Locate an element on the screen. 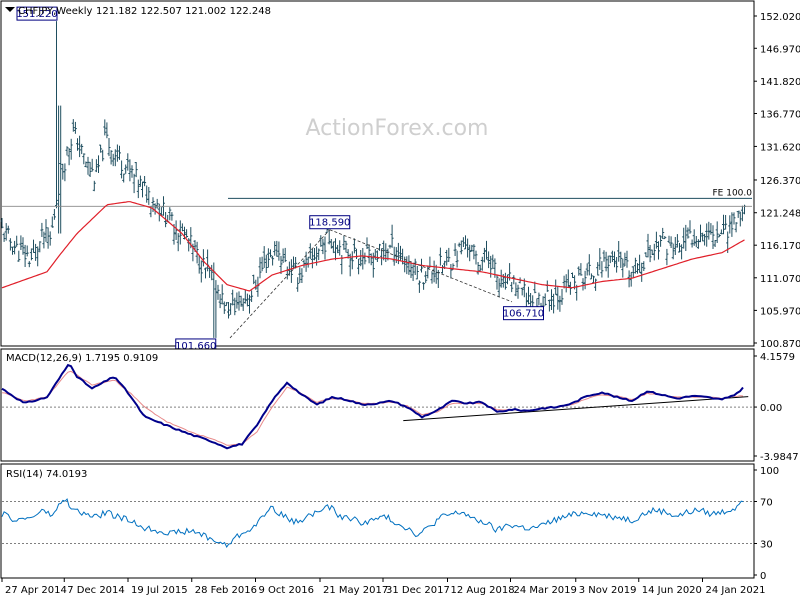 This screenshot has height=604, width=800. ohlc-values: 121.182 122.507 121.002 122.248 is located at coordinates (183, 11).